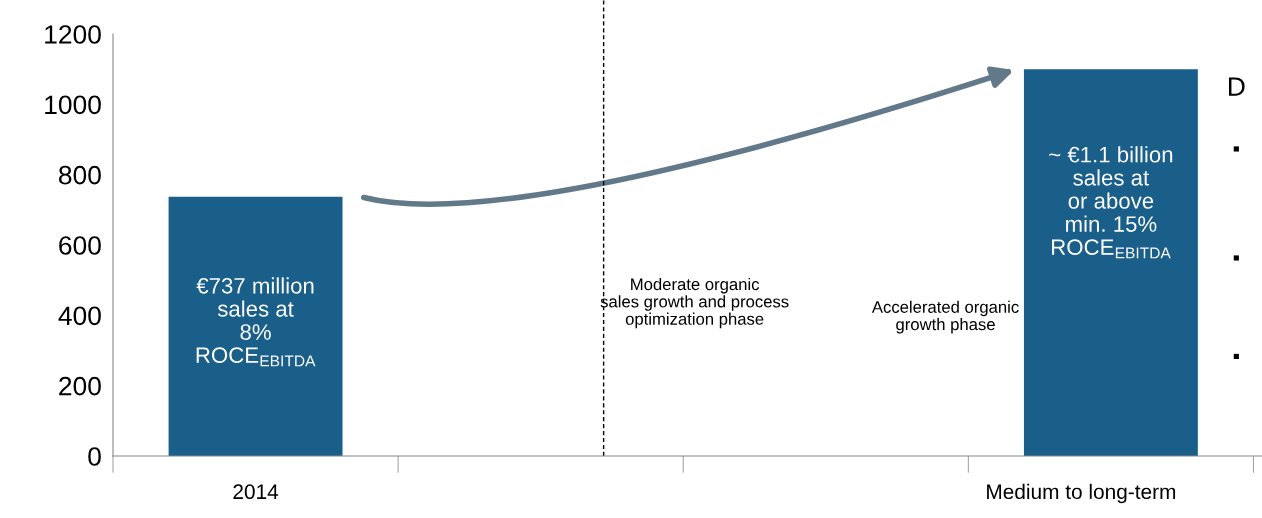 Image resolution: width=1262 pixels, height=518 pixels. I want to click on y-tick-label: 600, so click(80, 245).